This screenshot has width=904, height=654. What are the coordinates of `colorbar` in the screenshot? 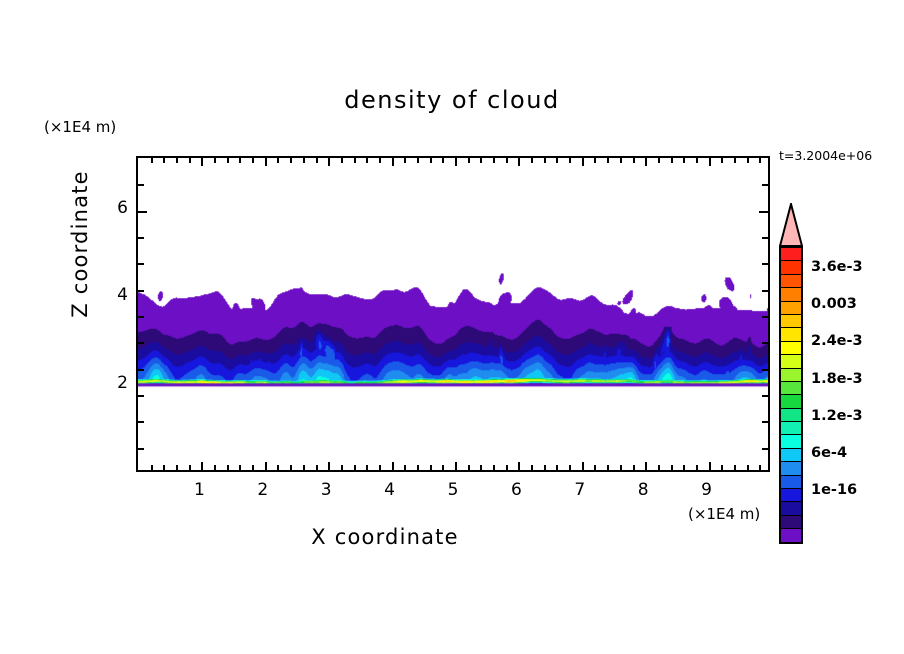 It's located at (791, 373).